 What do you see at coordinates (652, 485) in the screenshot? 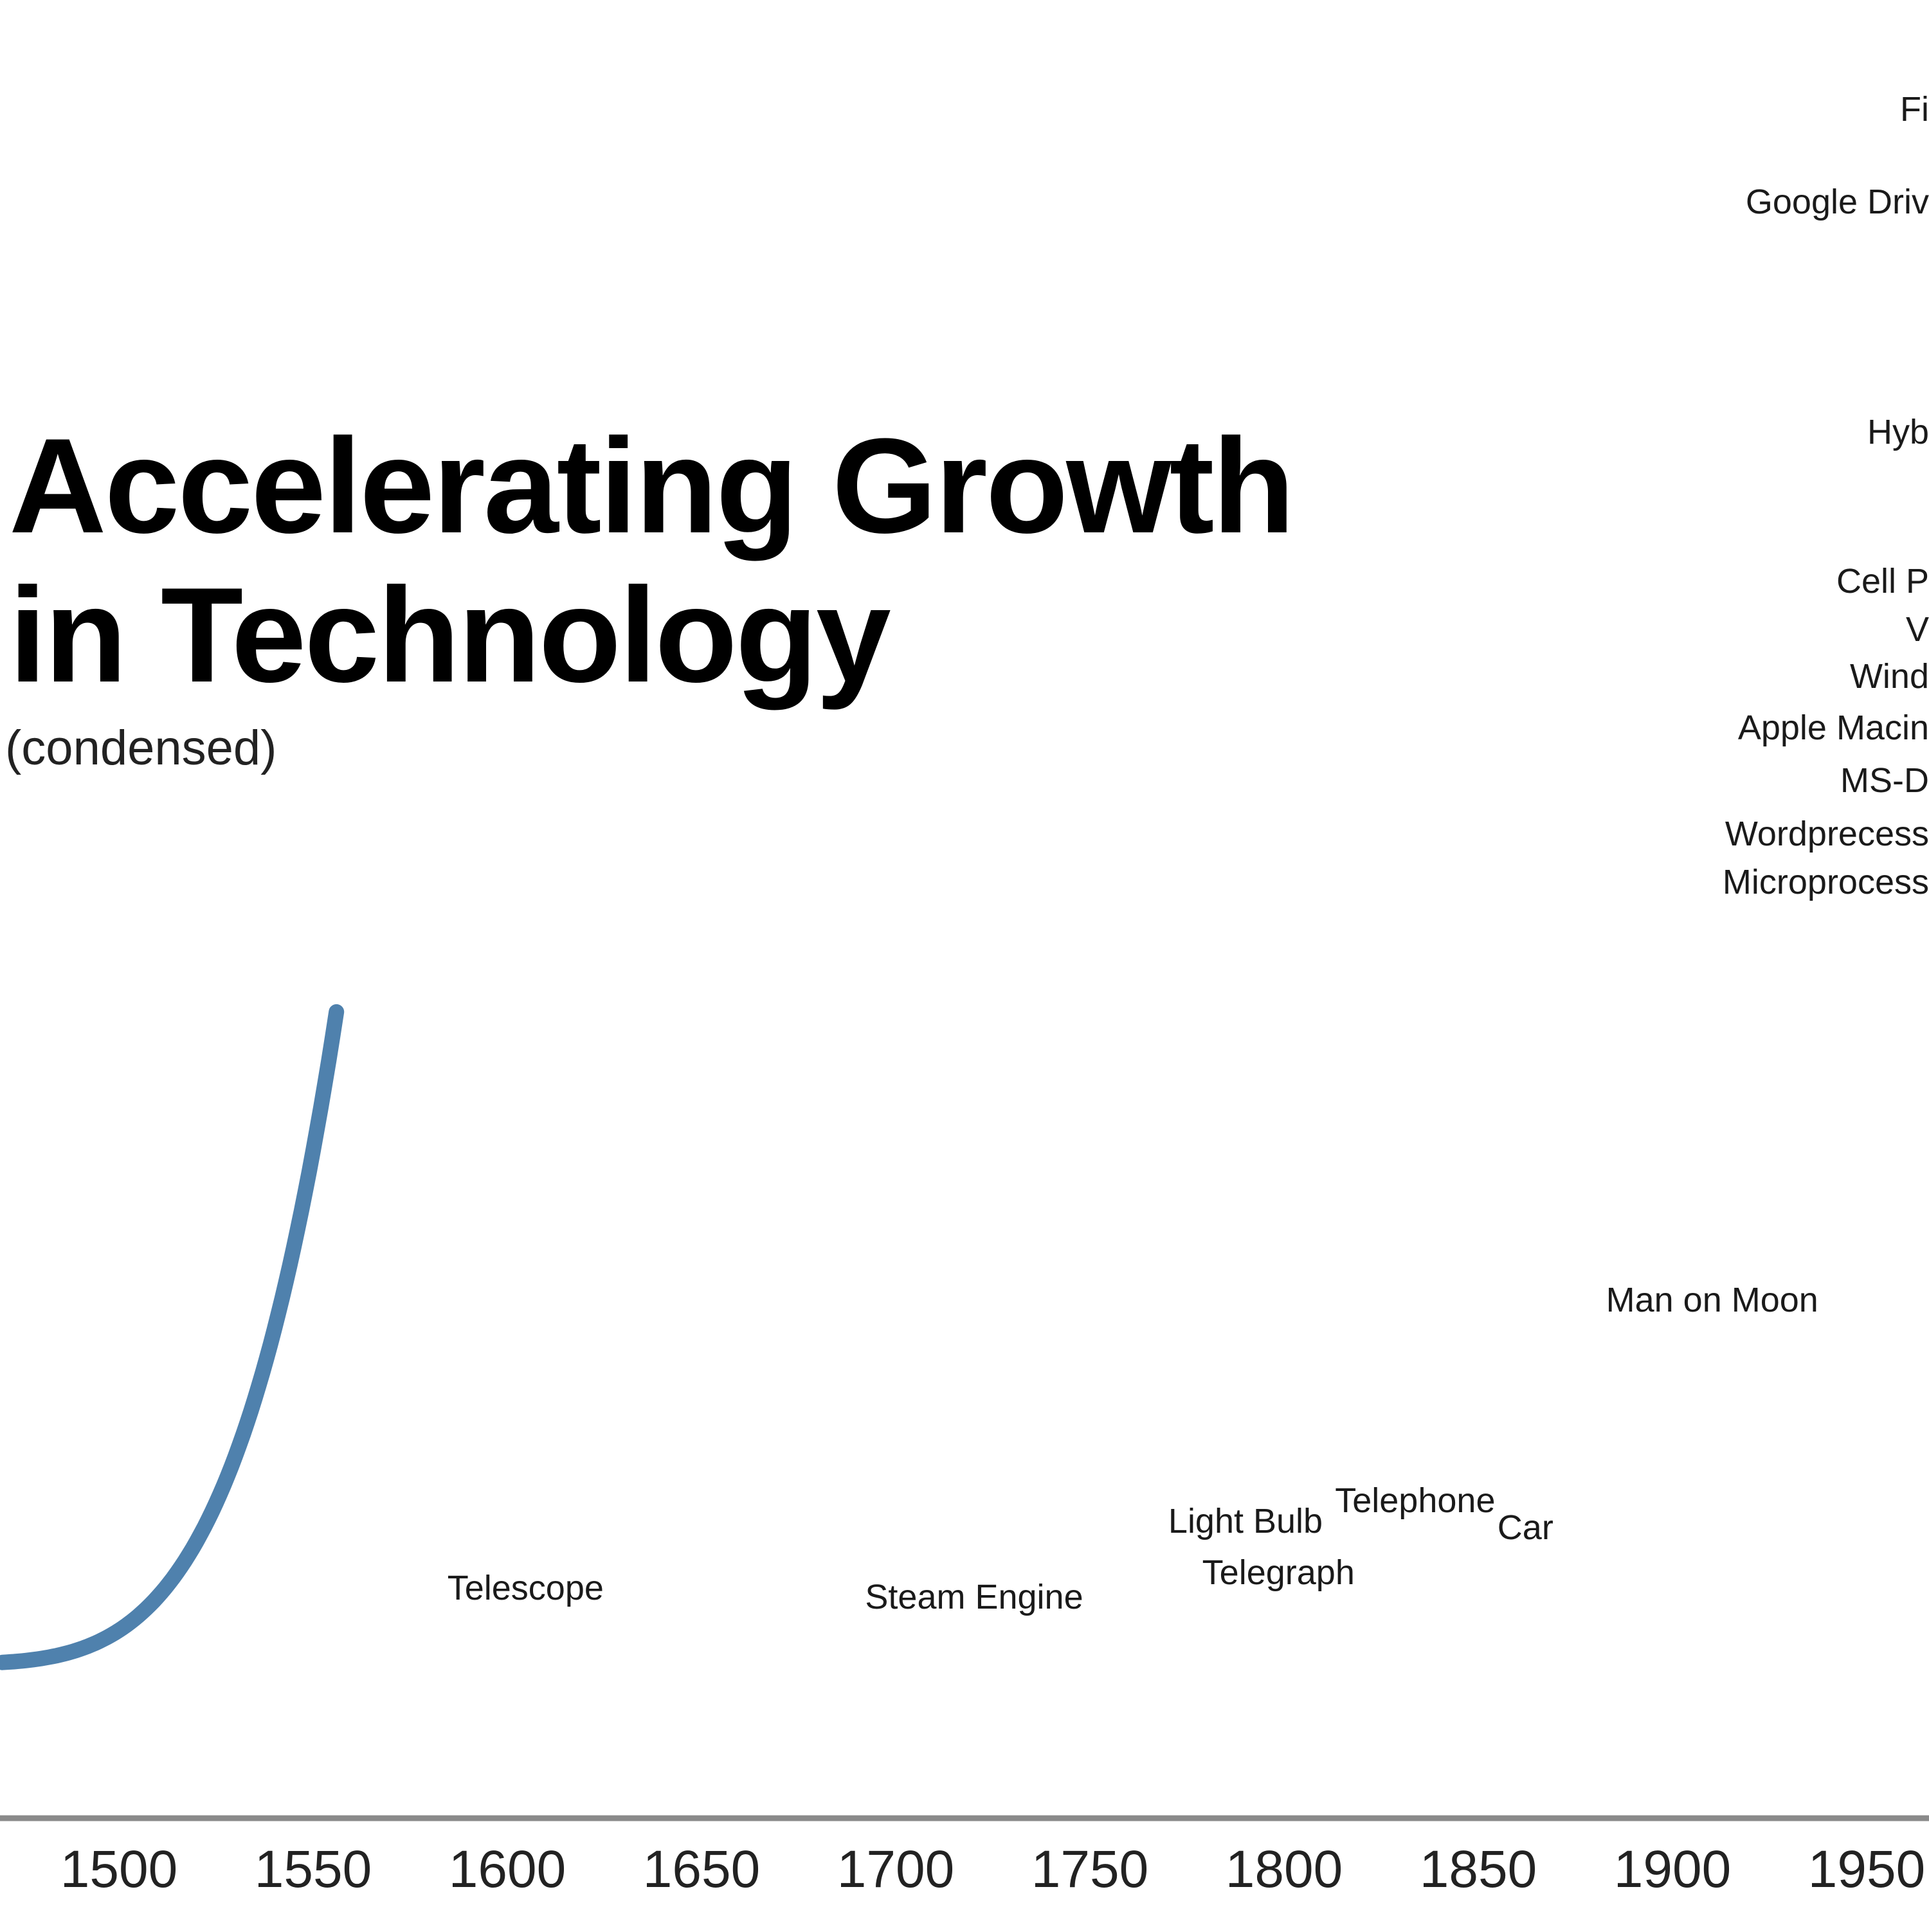
I see `chart-title-line-1: Accelerating Growth` at bounding box center [652, 485].